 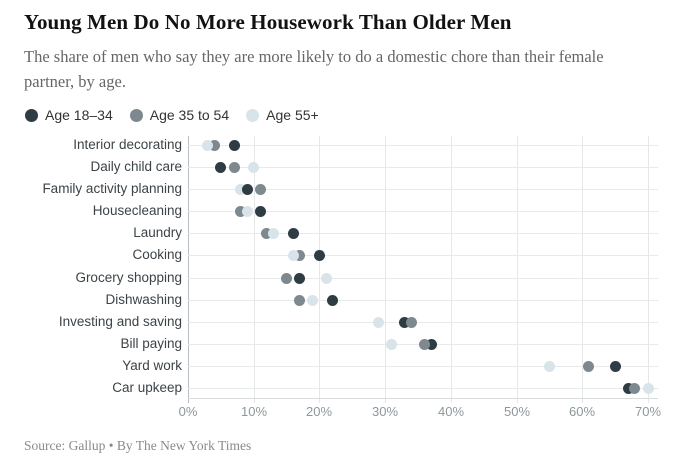 What do you see at coordinates (127, 144) in the screenshot?
I see `category-label: Interior decorating` at bounding box center [127, 144].